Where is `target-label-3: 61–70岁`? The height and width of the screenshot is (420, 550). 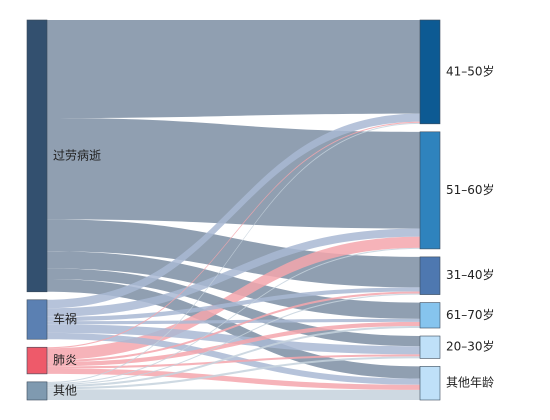 target-label-3: 61–70岁 is located at coordinates (470, 314).